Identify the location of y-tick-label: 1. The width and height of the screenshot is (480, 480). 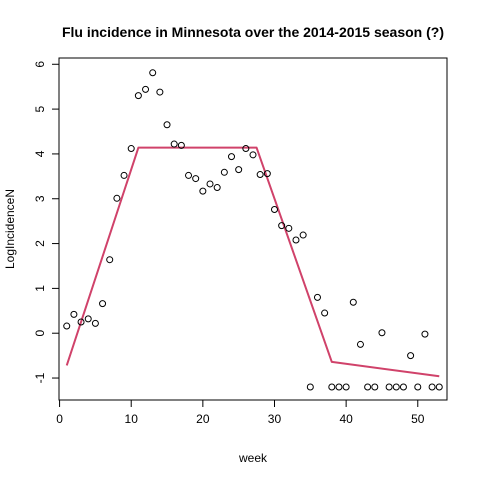
(40, 288).